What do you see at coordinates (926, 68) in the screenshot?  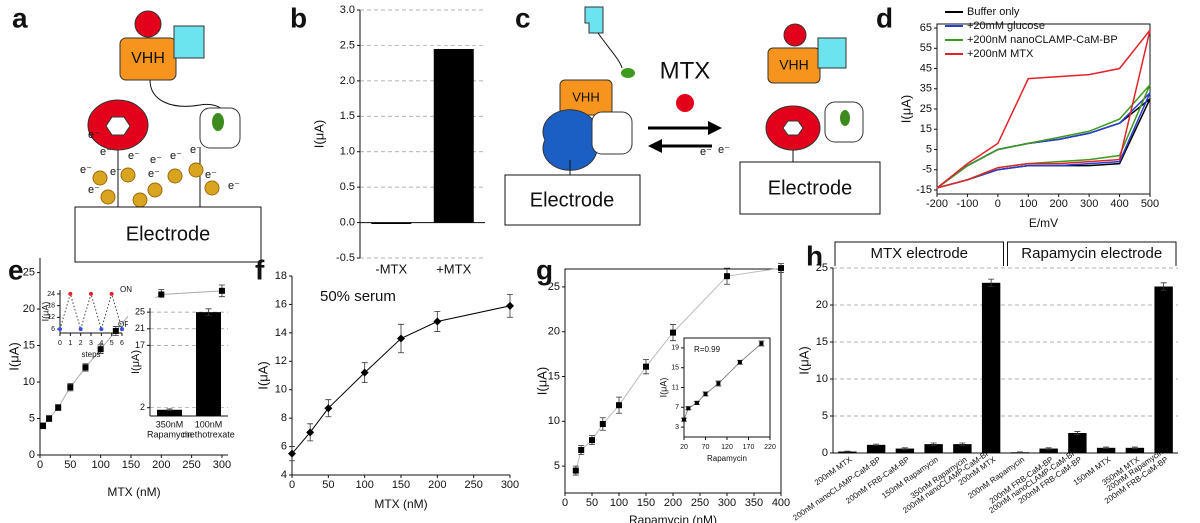 I see `y-tick-label: 45` at bounding box center [926, 68].